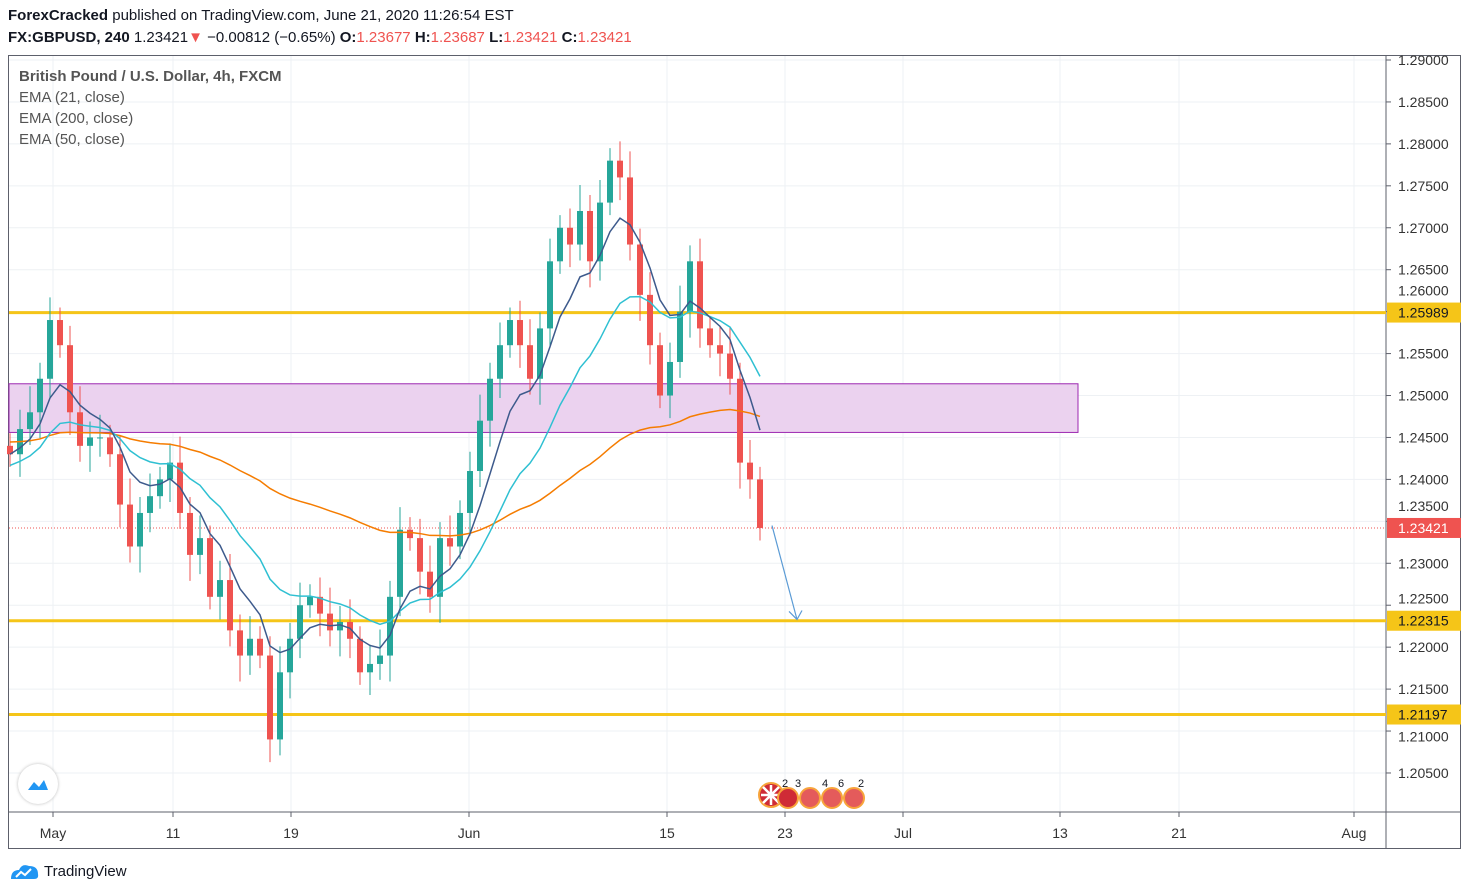  Describe the element at coordinates (291, 833) in the screenshot. I see `x-tick-label: 19` at that location.